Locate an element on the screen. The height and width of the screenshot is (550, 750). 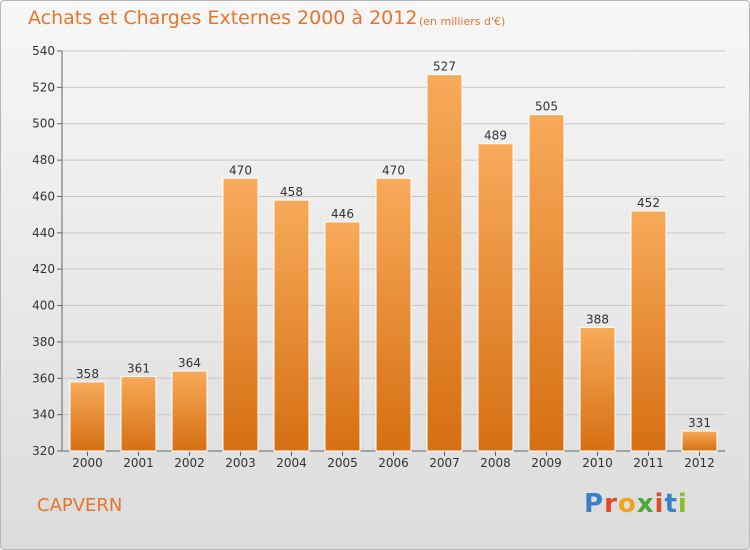
y-tick-label: 520 is located at coordinates (43, 87).